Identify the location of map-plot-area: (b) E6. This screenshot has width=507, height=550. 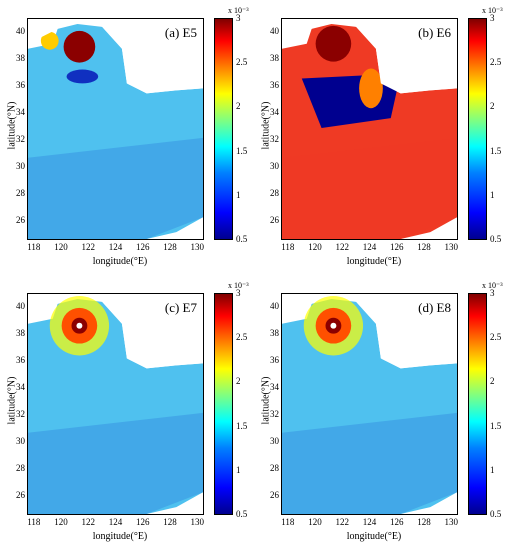
(369, 129).